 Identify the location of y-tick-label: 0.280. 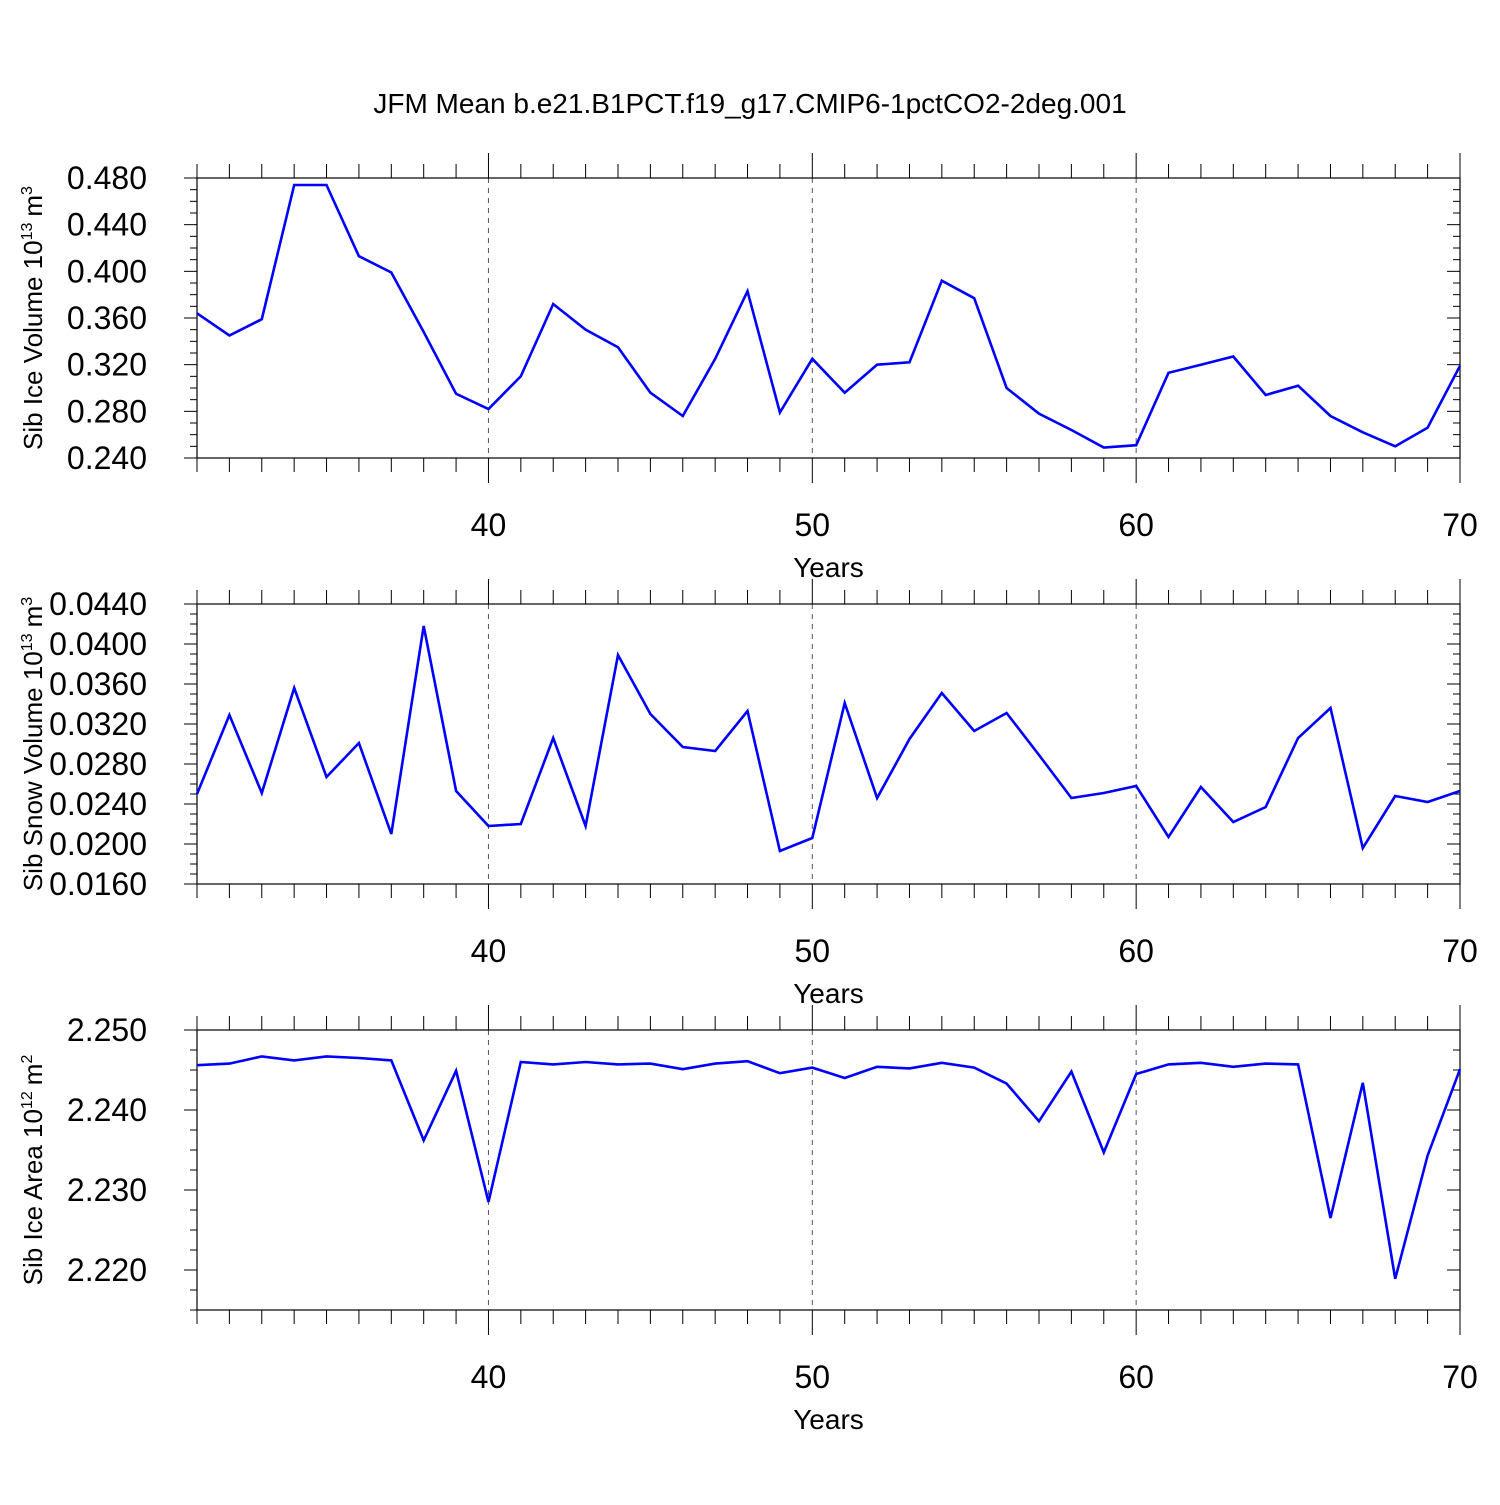
(107, 411).